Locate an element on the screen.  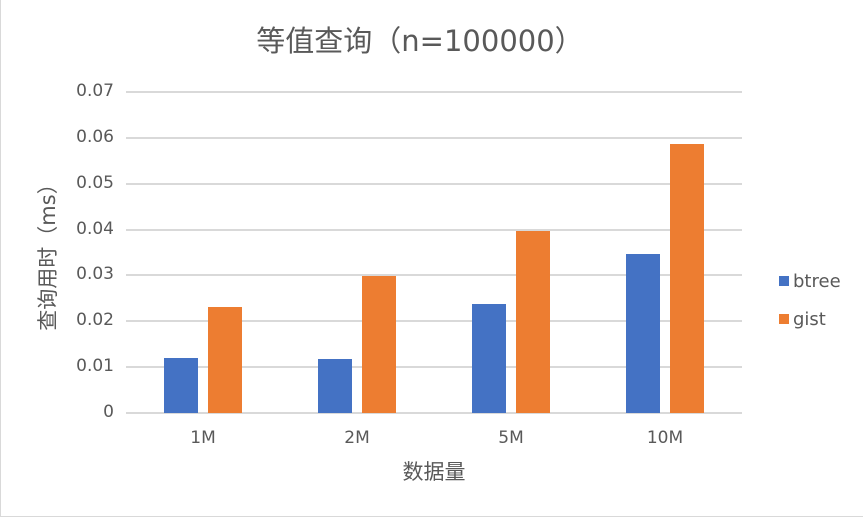
bar-btree-5M is located at coordinates (489, 358).